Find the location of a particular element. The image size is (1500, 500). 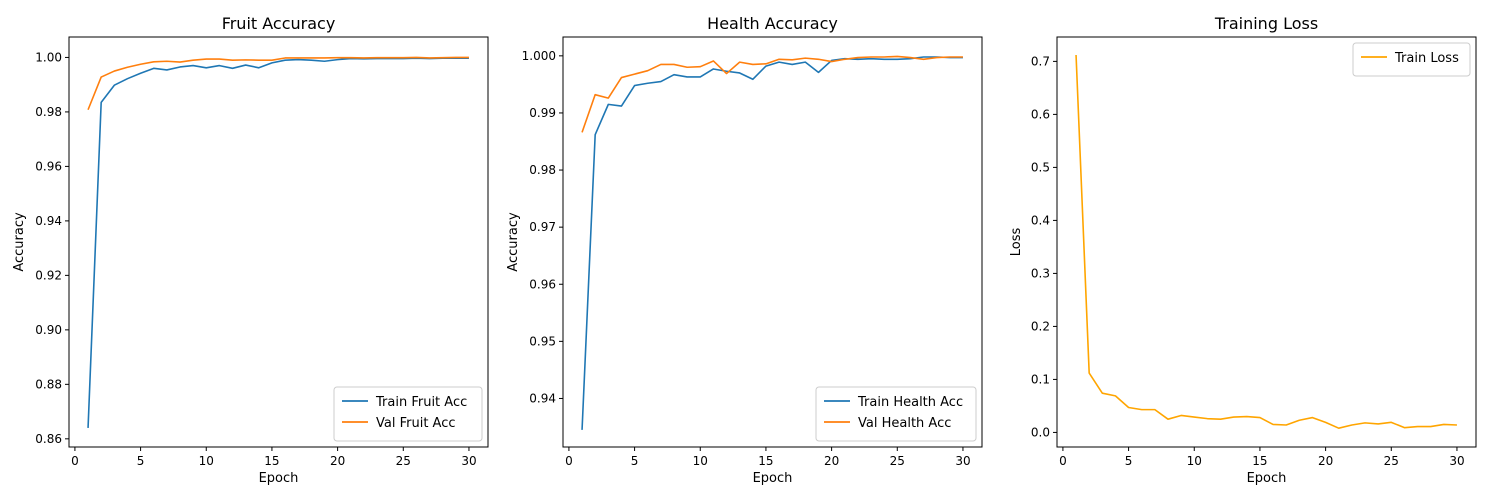

y-axis-label: Loss is located at coordinates (1016, 242).